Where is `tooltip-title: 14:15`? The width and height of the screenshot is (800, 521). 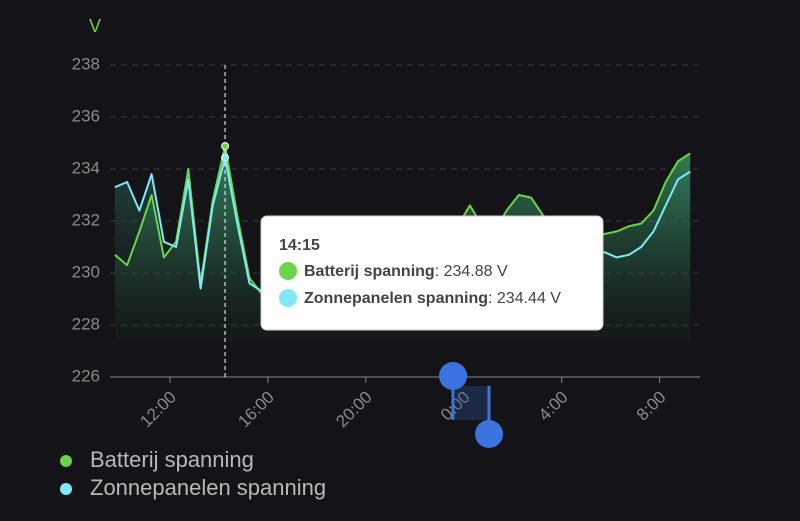 tooltip-title: 14:15 is located at coordinates (299, 245).